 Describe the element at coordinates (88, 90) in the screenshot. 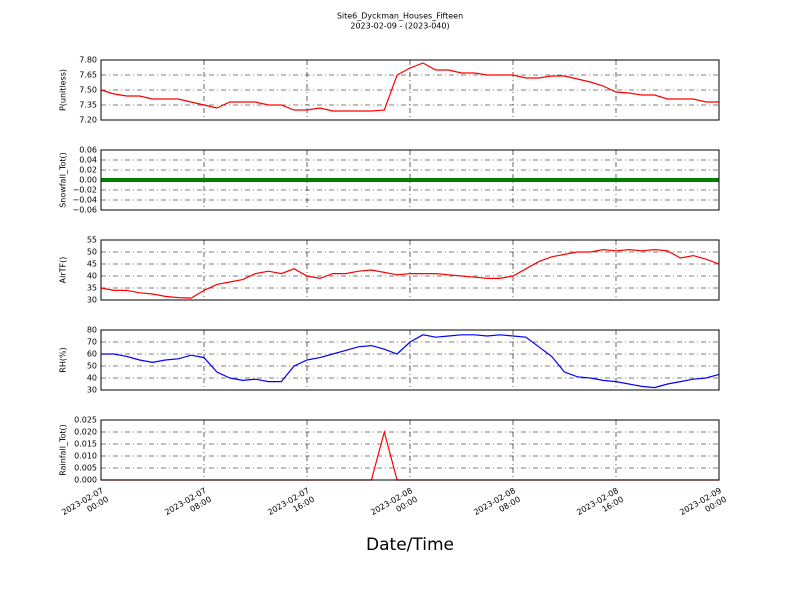

I see `y-tick-label: 7.50` at that location.